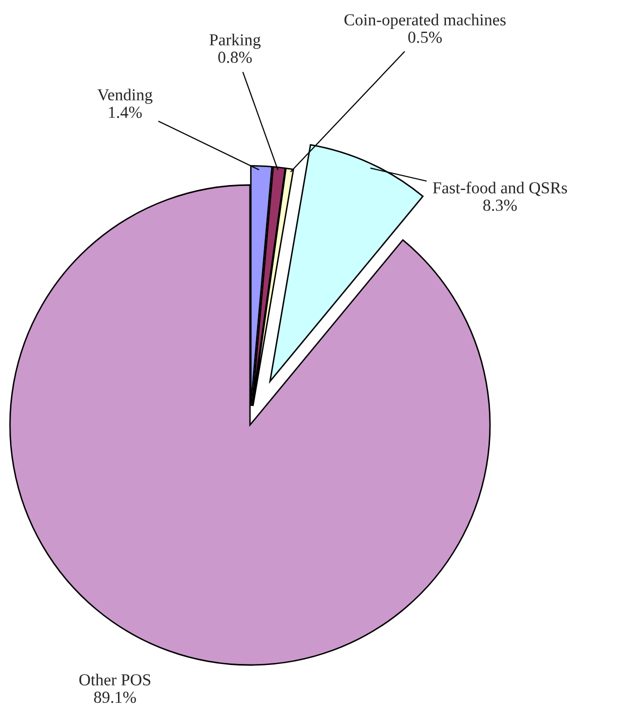  What do you see at coordinates (125, 112) in the screenshot?
I see `data-label: 1.4%` at bounding box center [125, 112].